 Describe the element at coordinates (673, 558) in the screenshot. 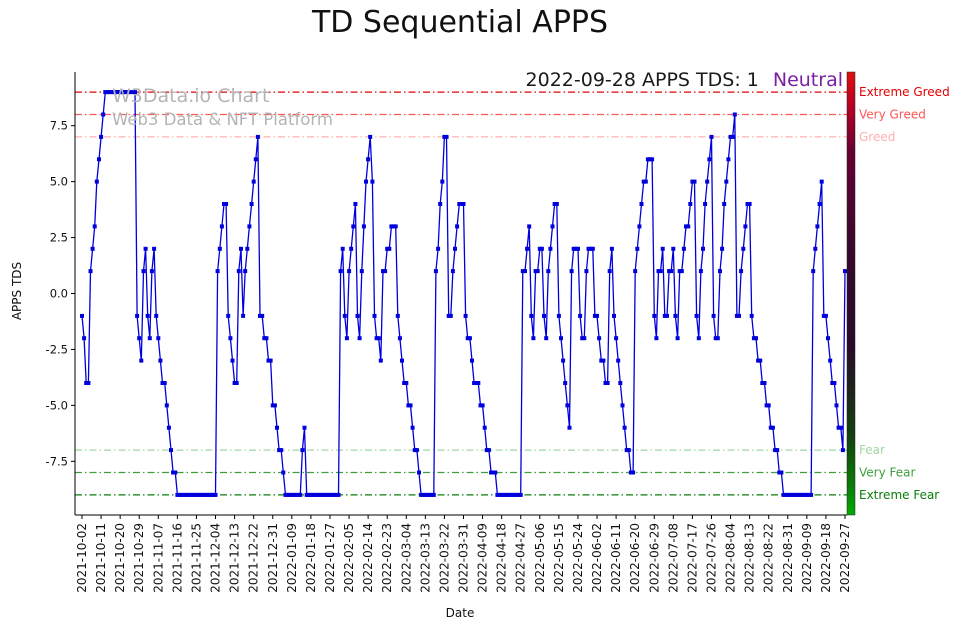

I see `x-tick-label: 2022-07-08` at that location.